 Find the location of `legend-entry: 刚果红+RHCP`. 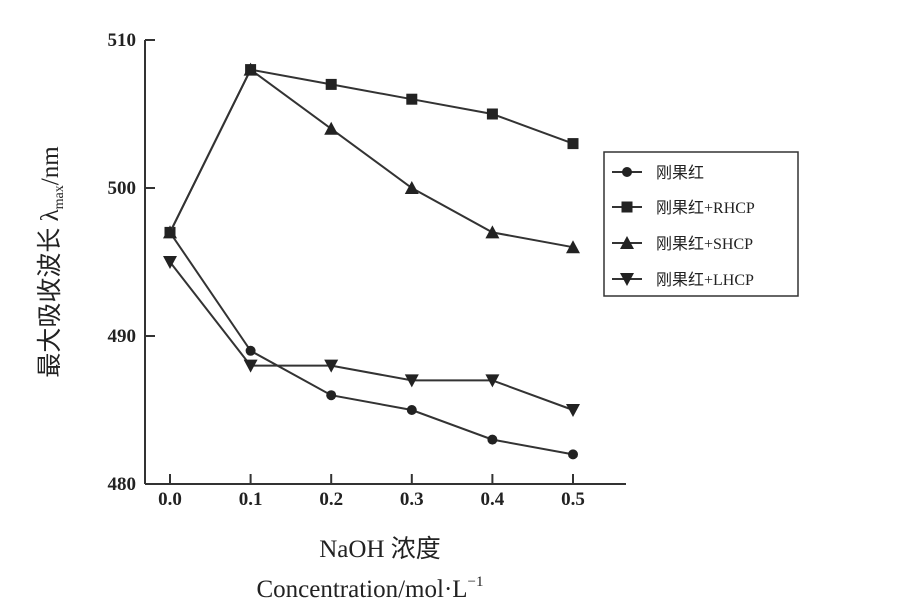

legend-entry: 刚果红+RHCP is located at coordinates (683, 208).